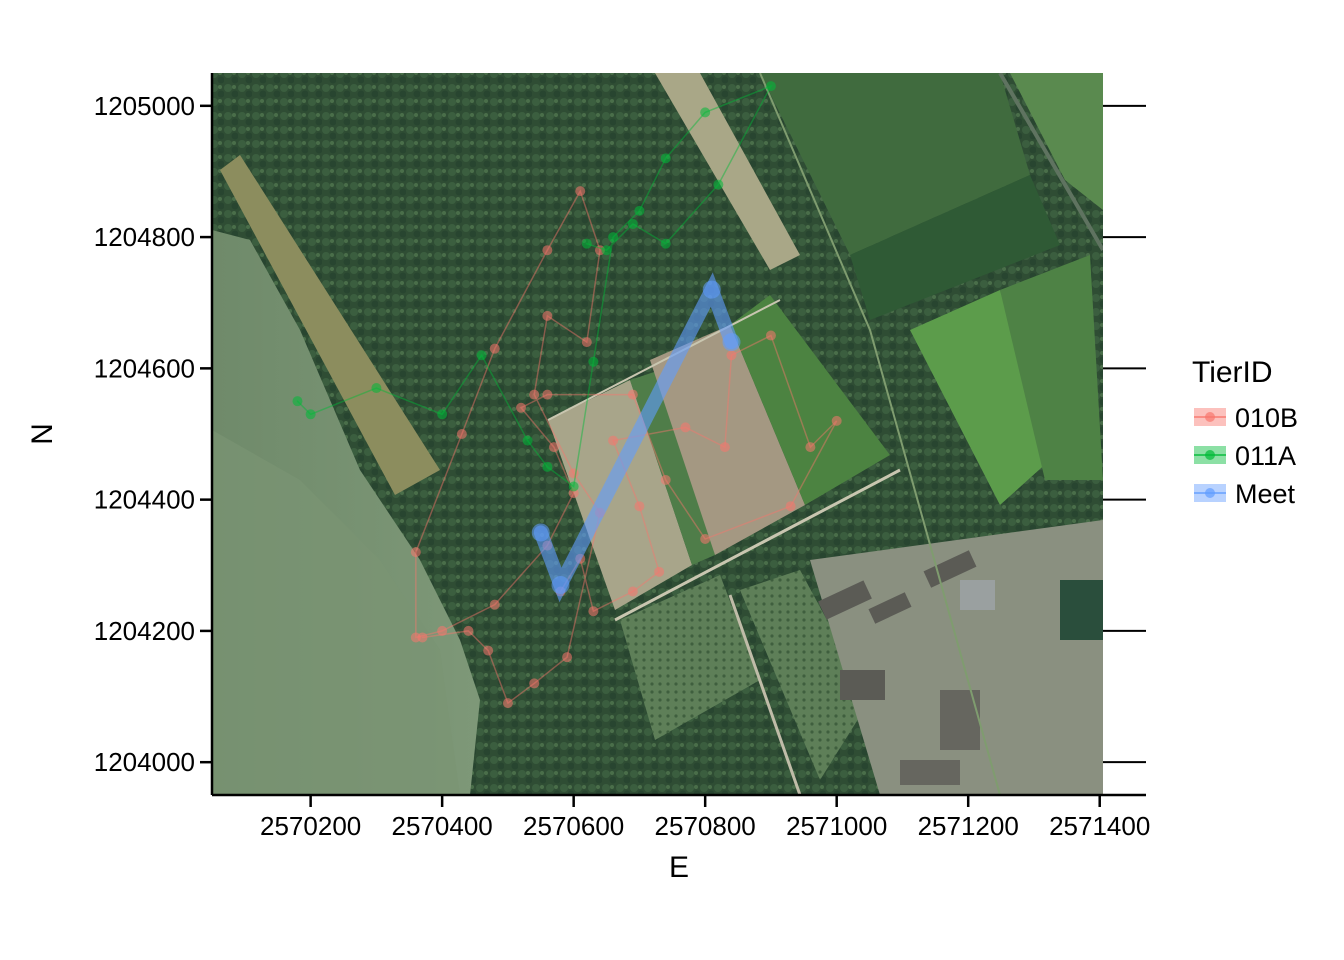 Image resolution: width=1344 pixels, height=960 pixels. Describe the element at coordinates (42, 434) in the screenshot. I see `y-axis-title: N` at that location.